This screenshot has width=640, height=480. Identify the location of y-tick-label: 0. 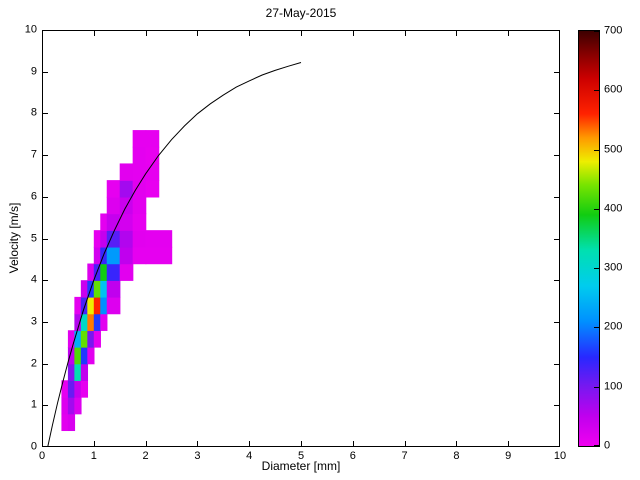
(33, 446).